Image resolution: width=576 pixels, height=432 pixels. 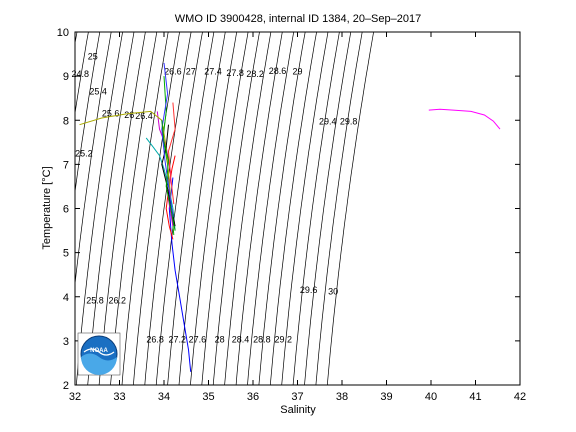 I want to click on x-tick-label: 32, so click(x=75, y=397).